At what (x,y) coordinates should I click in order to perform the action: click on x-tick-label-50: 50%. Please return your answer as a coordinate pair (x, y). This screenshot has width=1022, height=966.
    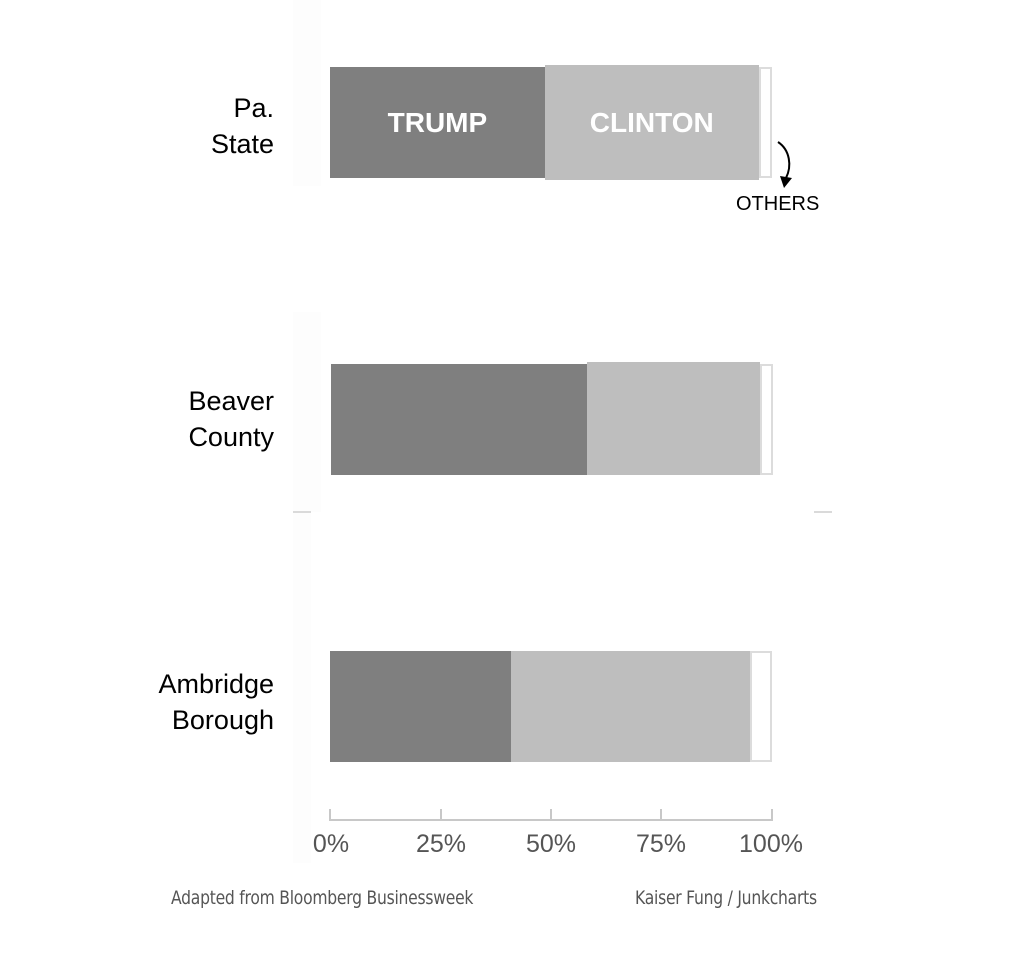
    Looking at the image, I should click on (551, 844).